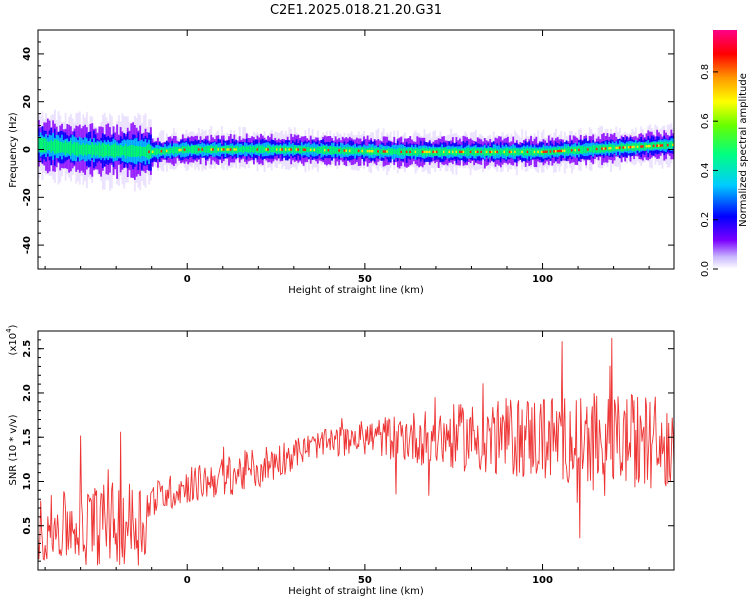 The height and width of the screenshot is (600, 750). What do you see at coordinates (27, 349) in the screenshot?
I see `y-tick-label: 2.5` at bounding box center [27, 349].